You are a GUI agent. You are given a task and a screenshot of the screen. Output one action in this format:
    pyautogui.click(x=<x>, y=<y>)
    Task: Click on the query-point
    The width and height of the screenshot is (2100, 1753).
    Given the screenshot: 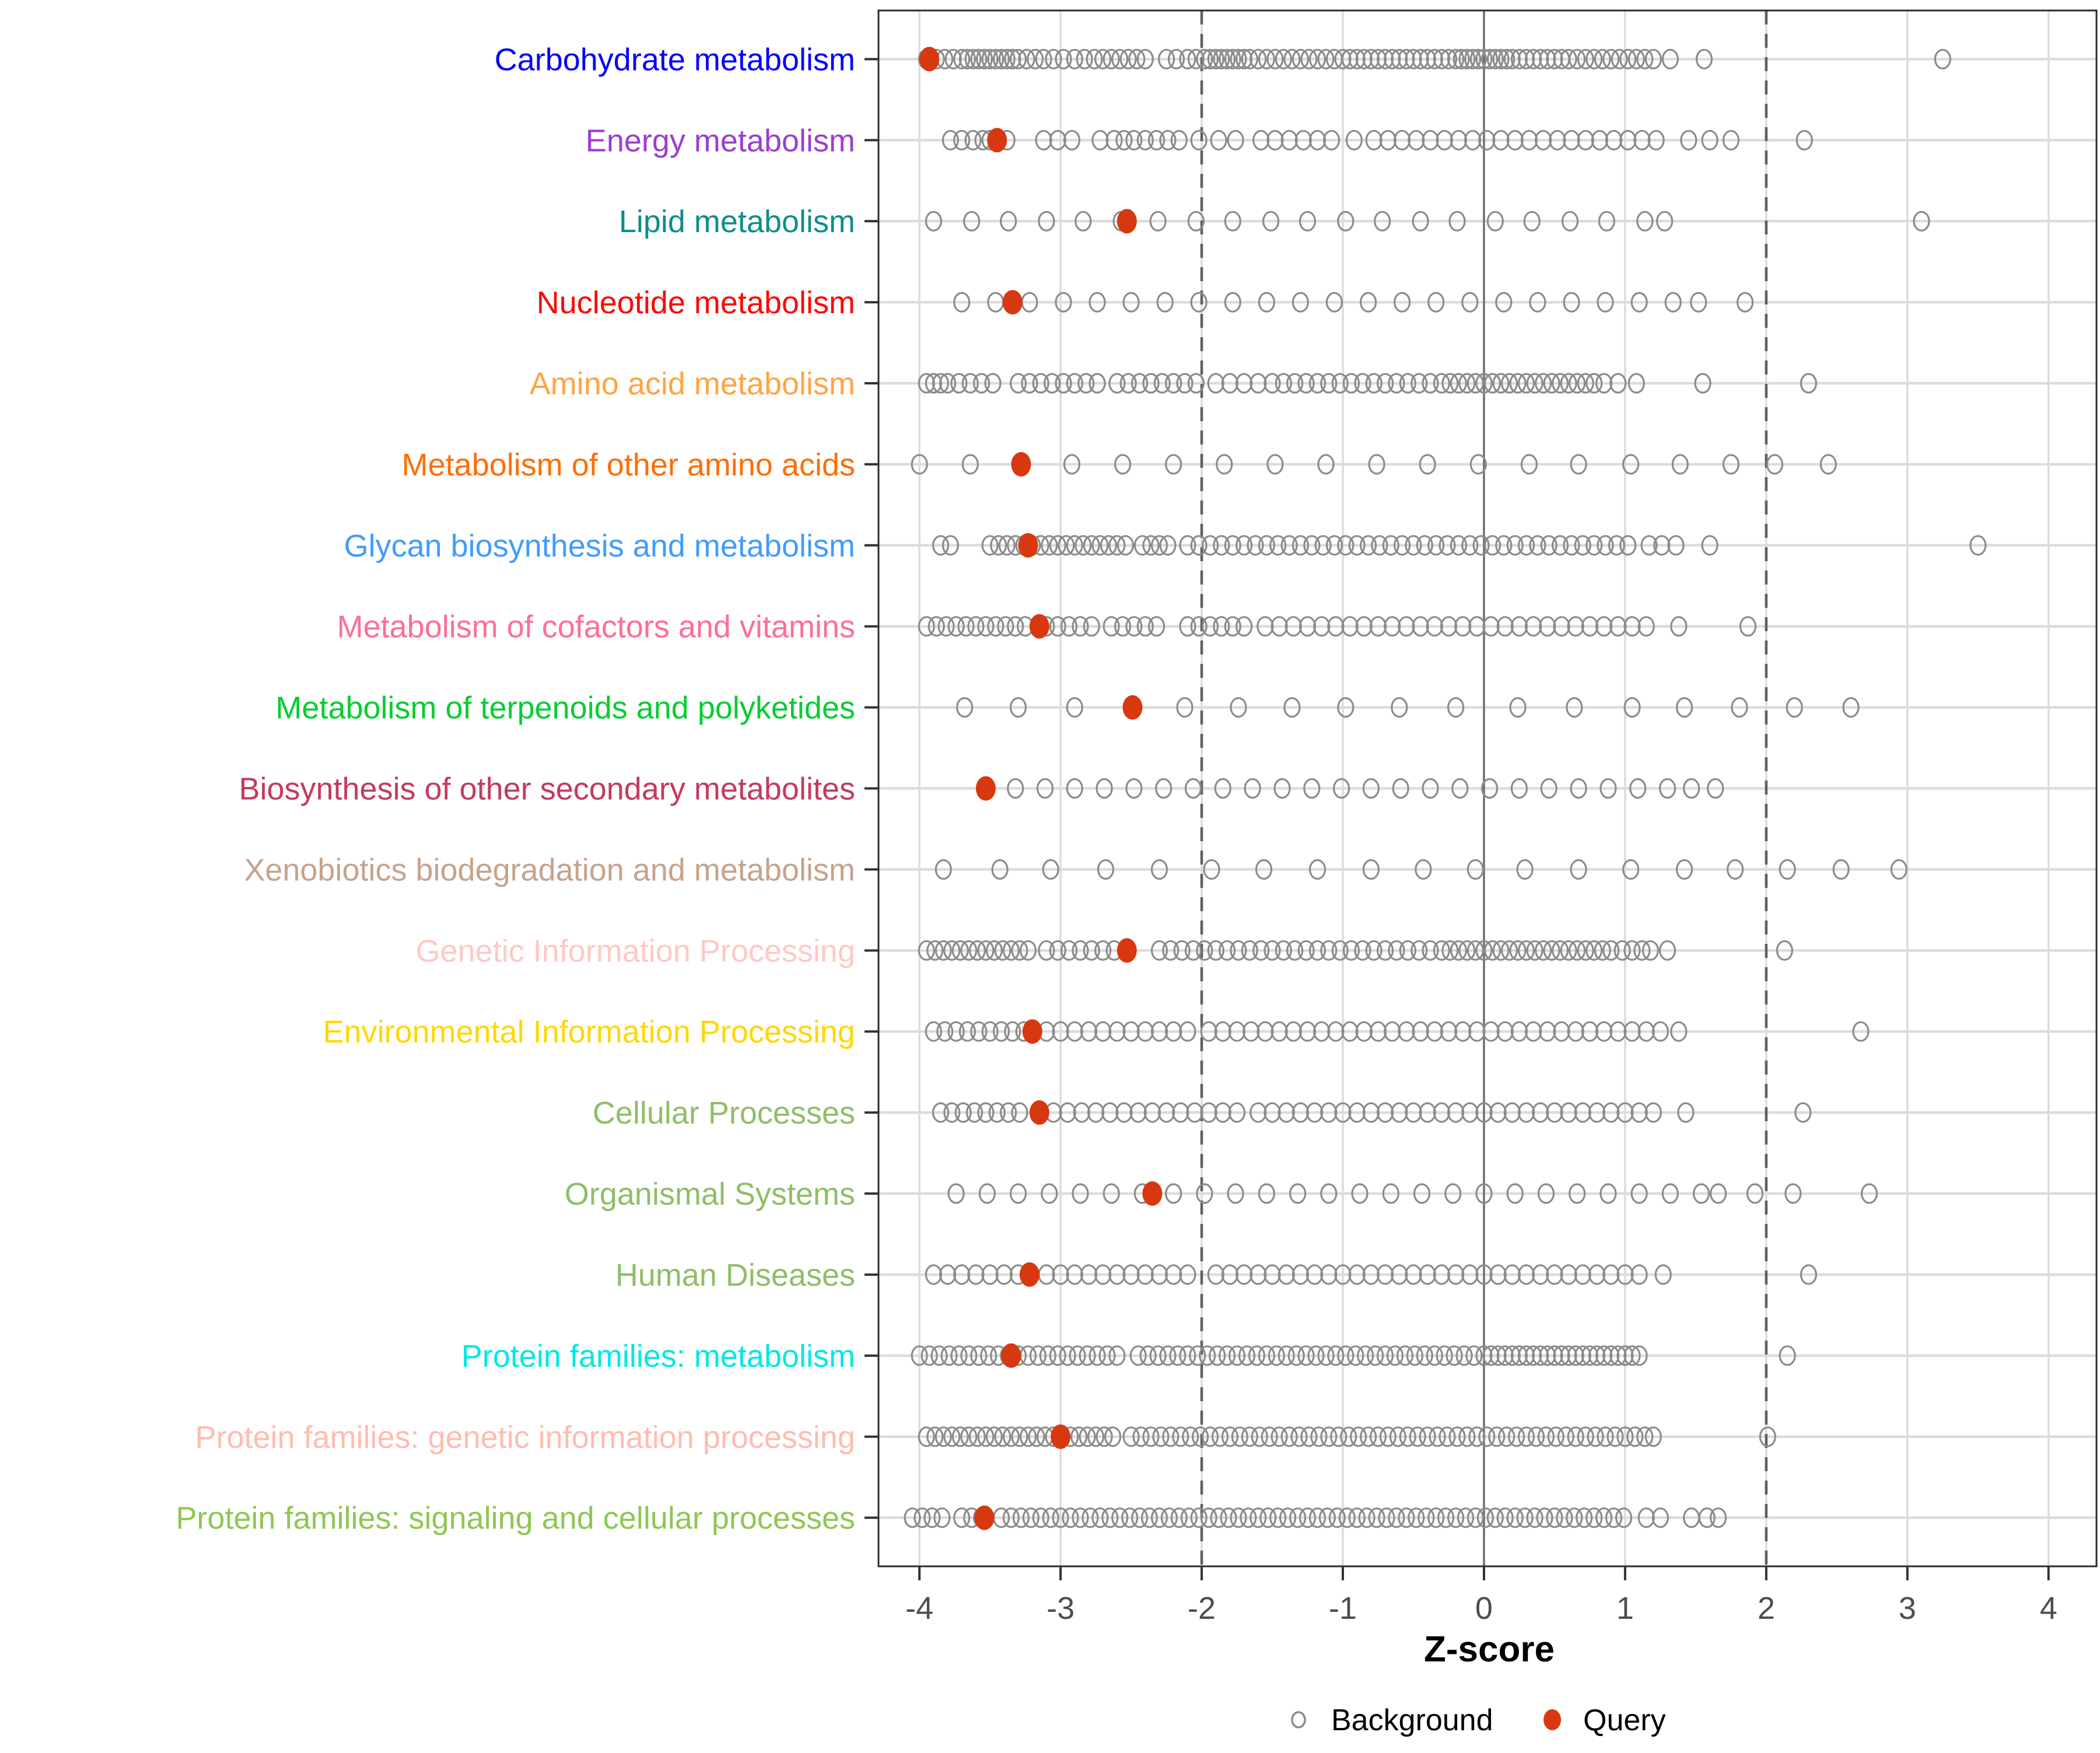 What is the action you would take?
    pyautogui.click(x=1061, y=1436)
    